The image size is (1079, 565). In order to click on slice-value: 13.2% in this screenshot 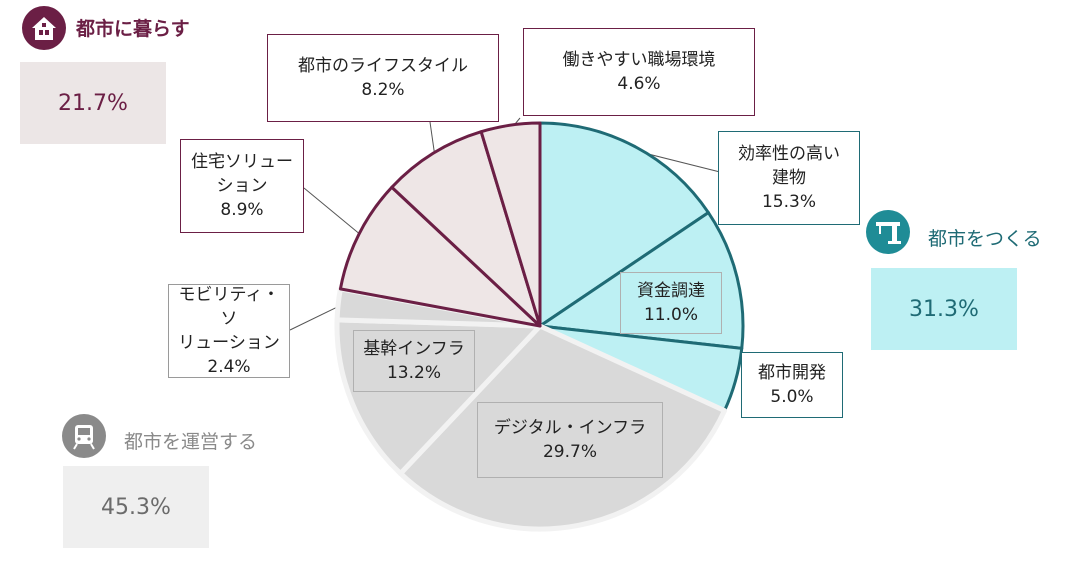, I will do `click(413, 373)`.